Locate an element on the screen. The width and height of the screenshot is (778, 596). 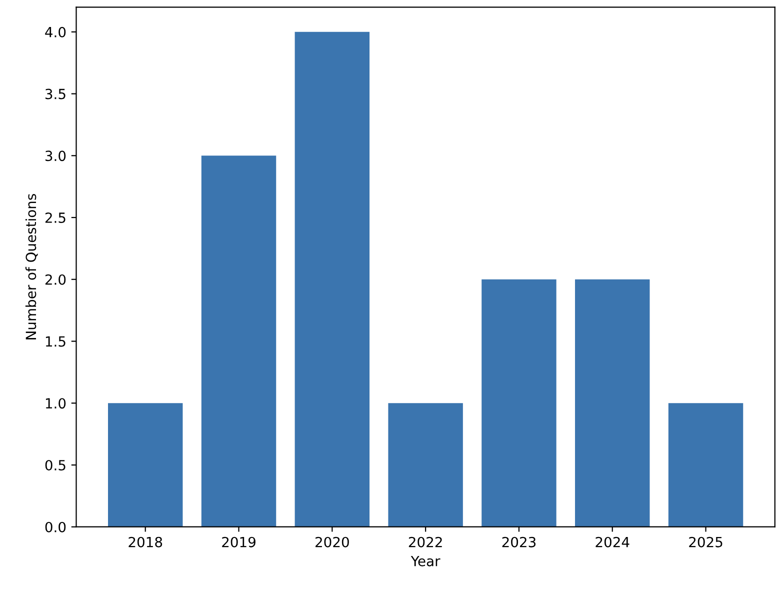
x-tick-label: 2023 is located at coordinates (519, 542).